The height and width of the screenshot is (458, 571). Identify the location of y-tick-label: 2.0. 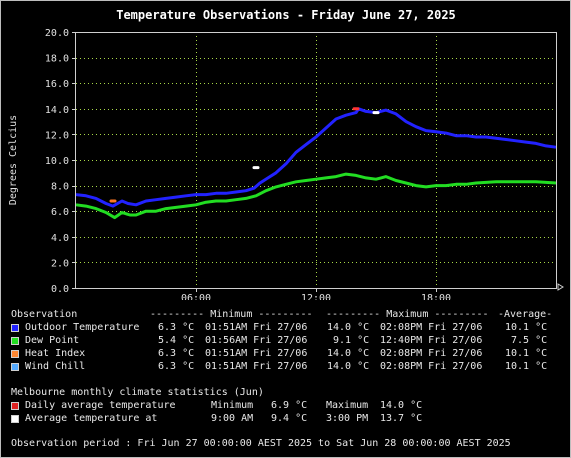
(60, 263).